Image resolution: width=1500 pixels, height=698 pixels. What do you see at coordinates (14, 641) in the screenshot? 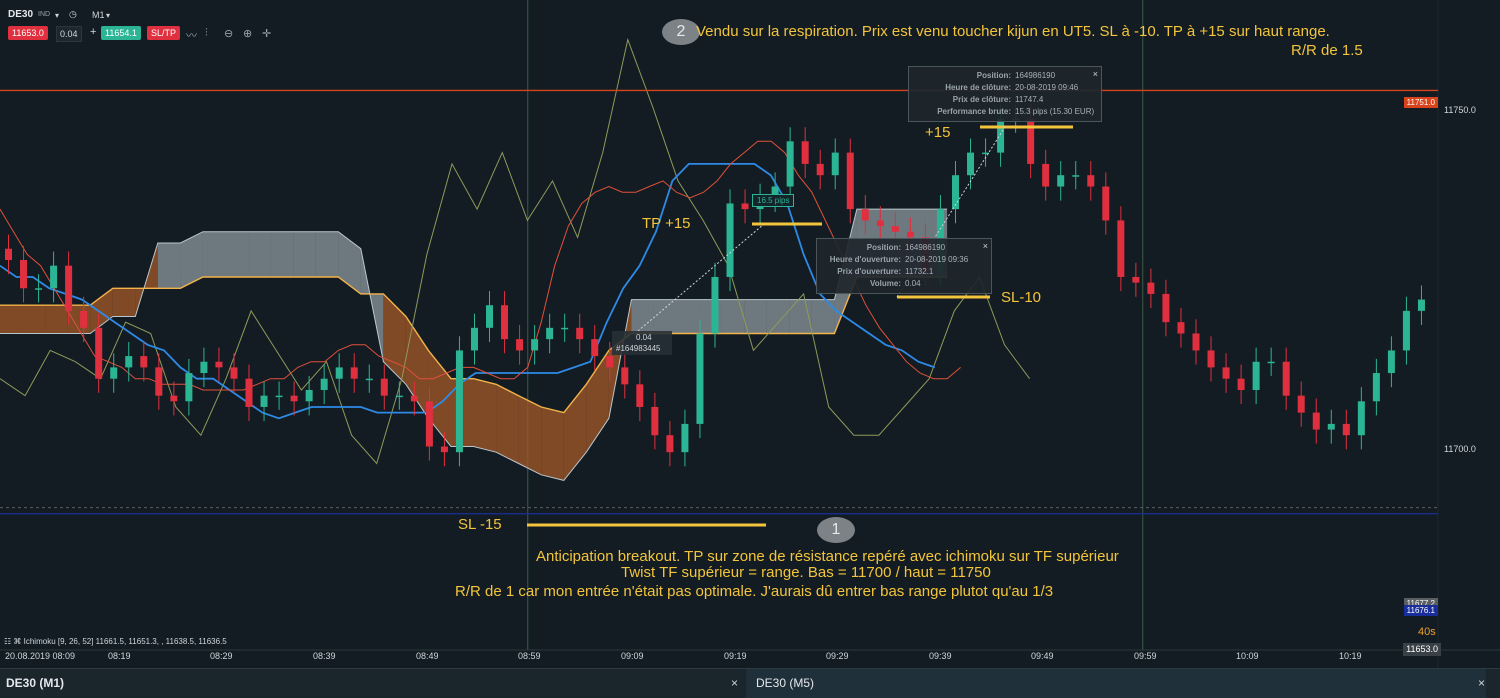
I see `indicator-icon: ☷ ⌘` at bounding box center [14, 641].